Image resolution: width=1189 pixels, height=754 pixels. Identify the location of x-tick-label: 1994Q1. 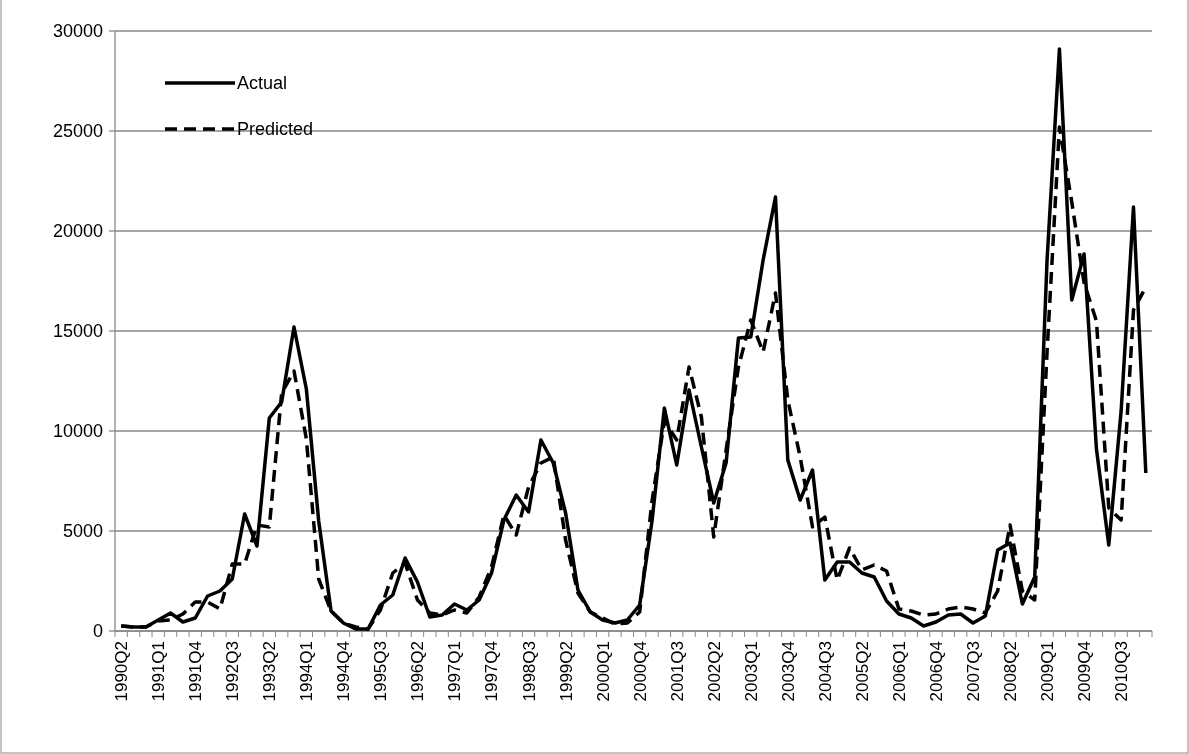
(307, 671).